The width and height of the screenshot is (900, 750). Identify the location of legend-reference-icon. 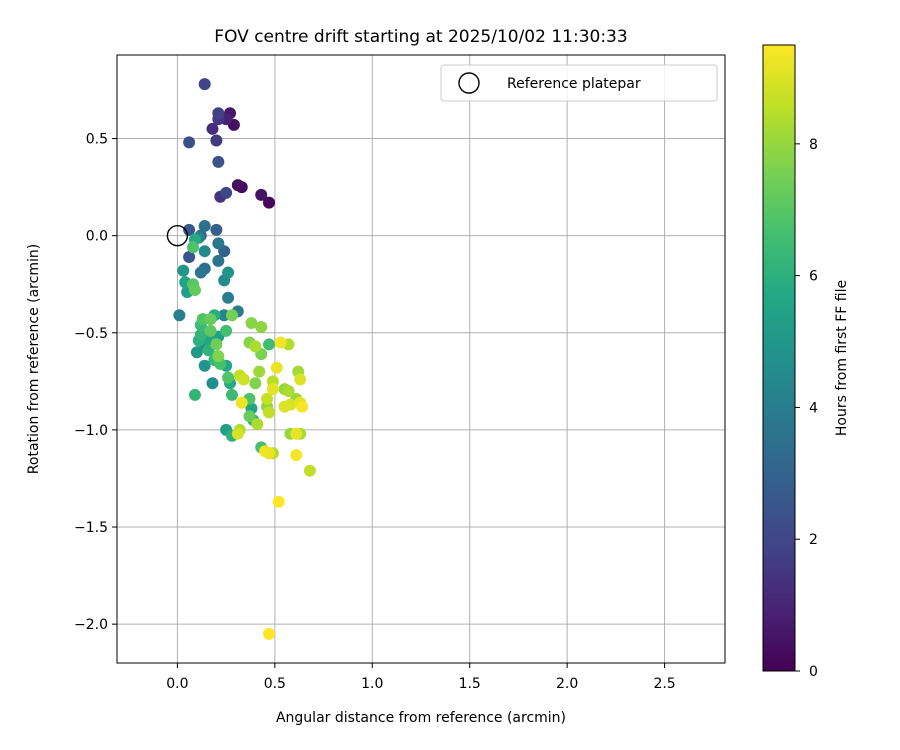
(469, 83).